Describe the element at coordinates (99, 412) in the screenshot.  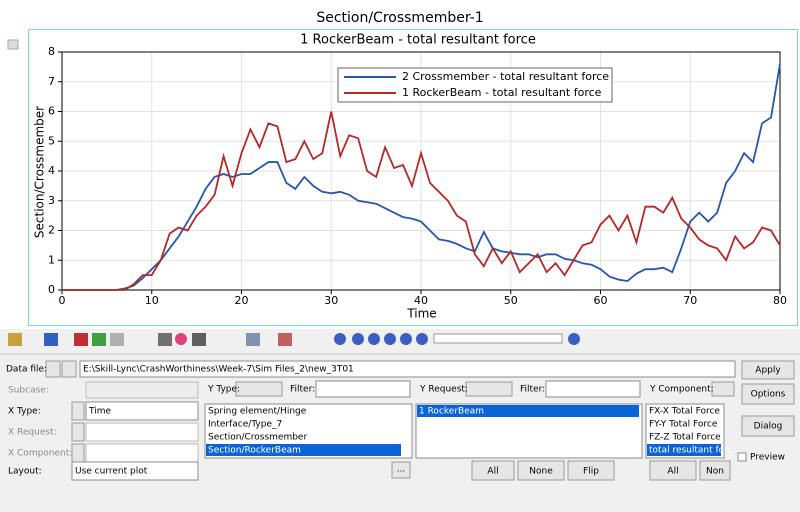
I see `combo-value: Time` at that location.